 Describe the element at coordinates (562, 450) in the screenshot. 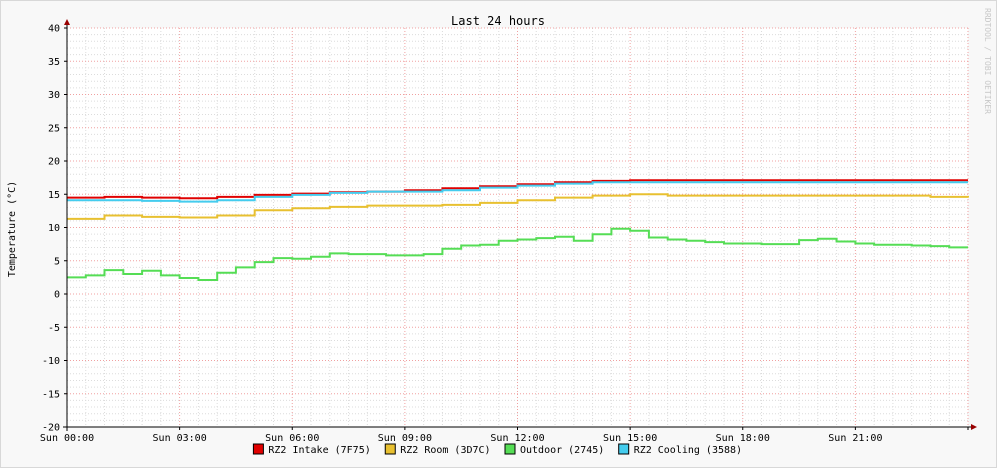

I see `legend-label: Outdoor (2745)` at that location.